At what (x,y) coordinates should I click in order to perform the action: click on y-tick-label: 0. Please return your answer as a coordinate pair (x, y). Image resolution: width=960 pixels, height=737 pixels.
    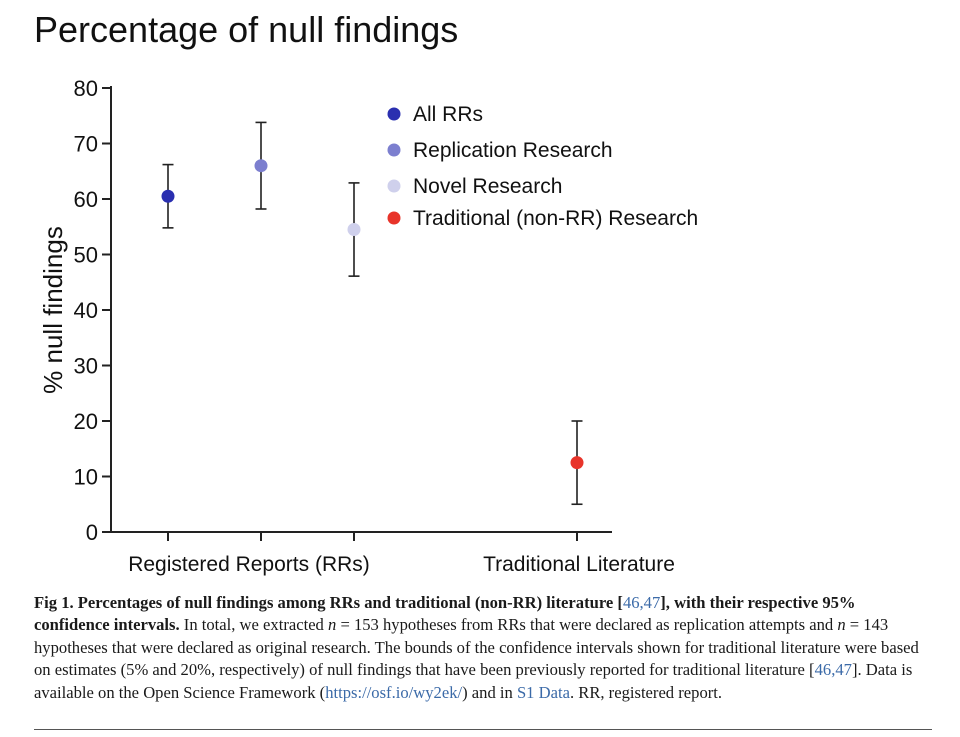
    Looking at the image, I should click on (92, 532).